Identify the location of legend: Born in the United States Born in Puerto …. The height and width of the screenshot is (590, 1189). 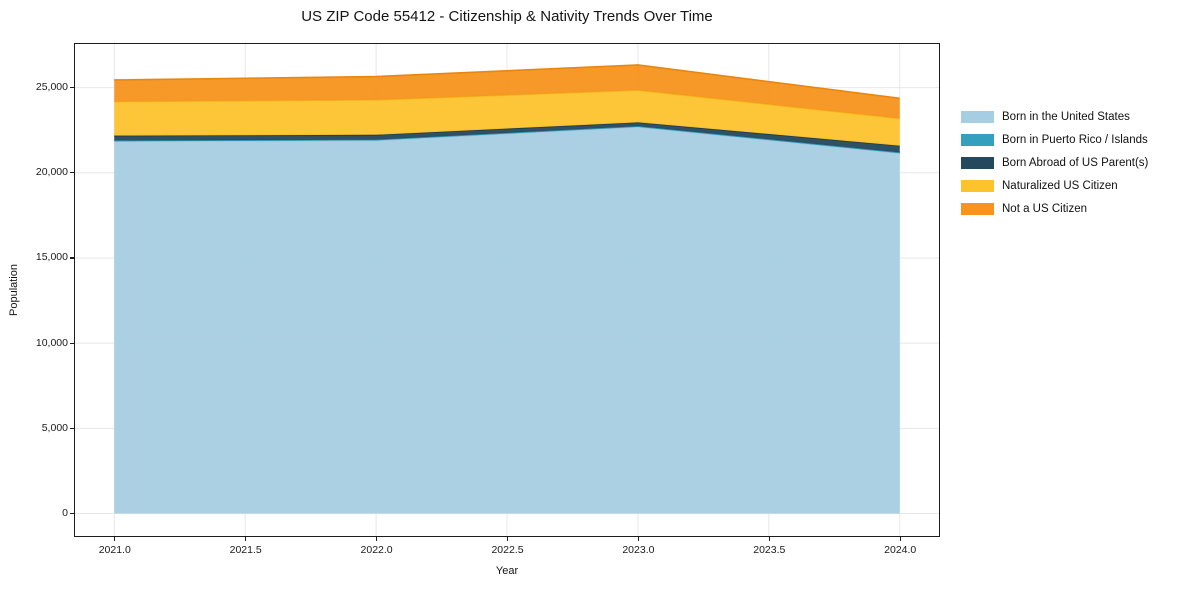
(1054, 163).